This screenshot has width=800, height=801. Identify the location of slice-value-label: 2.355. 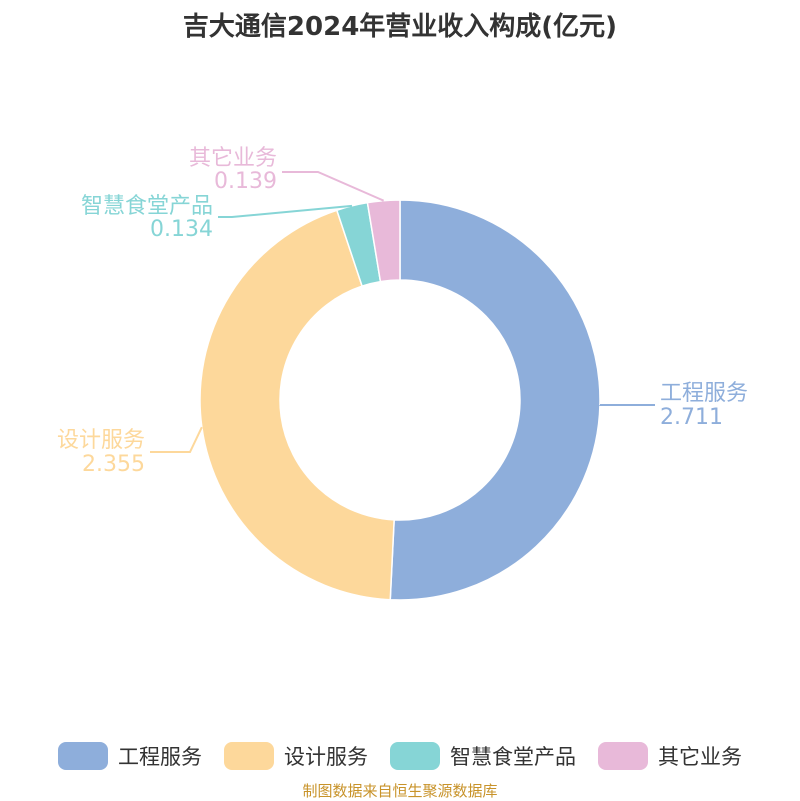
(113, 464).